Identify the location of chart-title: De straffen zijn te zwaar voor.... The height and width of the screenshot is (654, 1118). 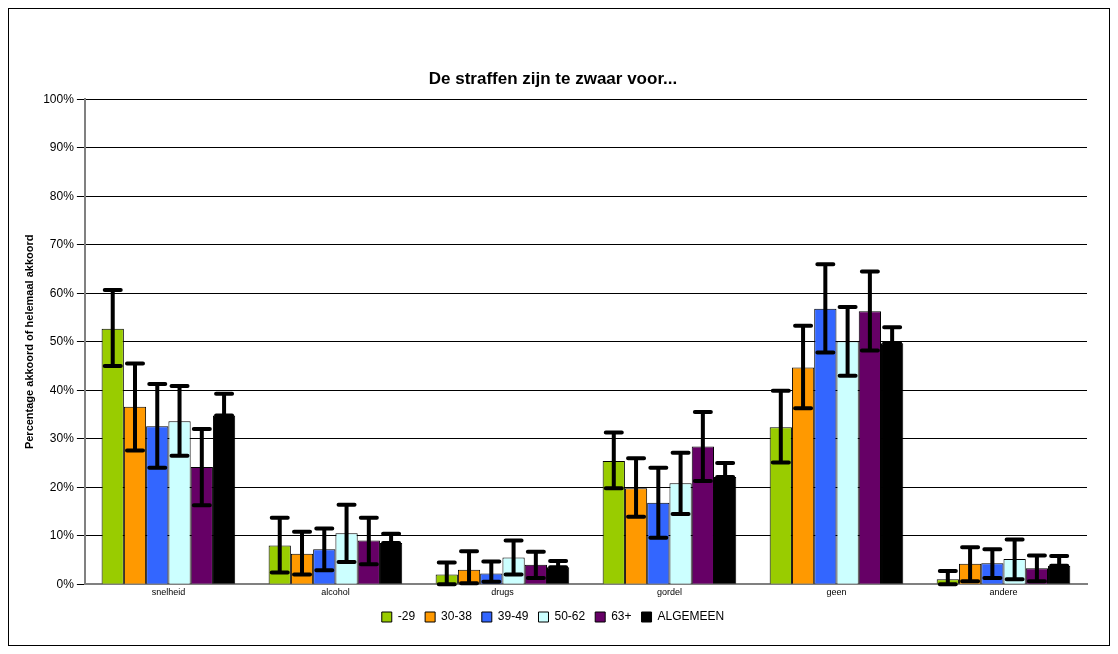
(553, 78).